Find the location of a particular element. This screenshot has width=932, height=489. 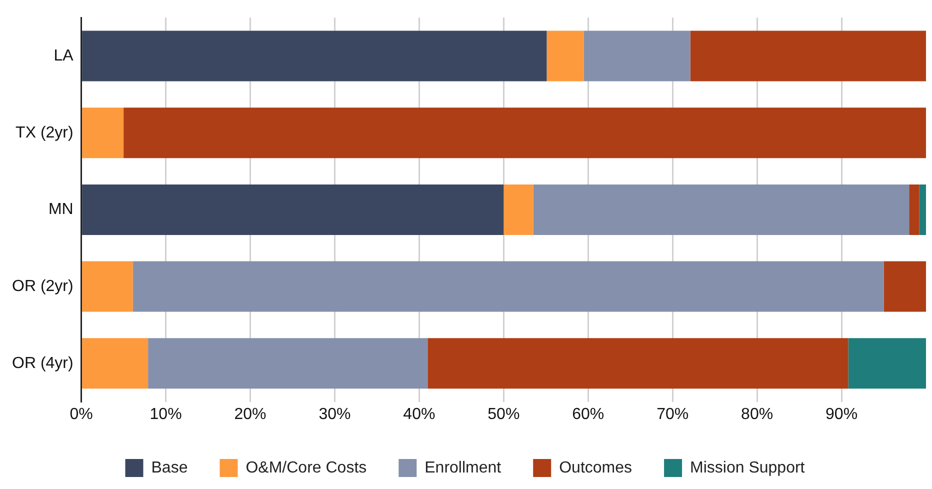

legend-label: Mission Support is located at coordinates (748, 467).